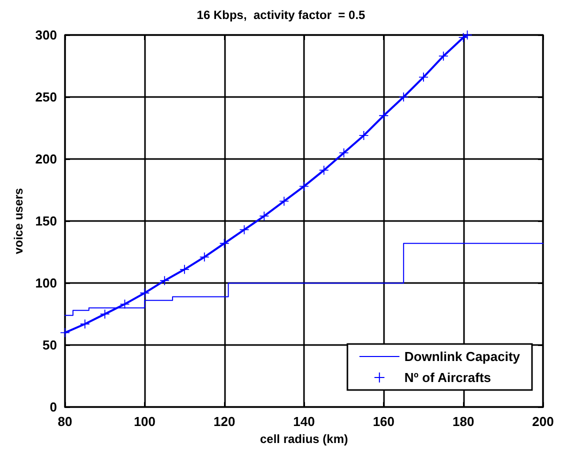 The width and height of the screenshot is (562, 450). What do you see at coordinates (543, 422) in the screenshot?
I see `x-tick-label: 200` at bounding box center [543, 422].